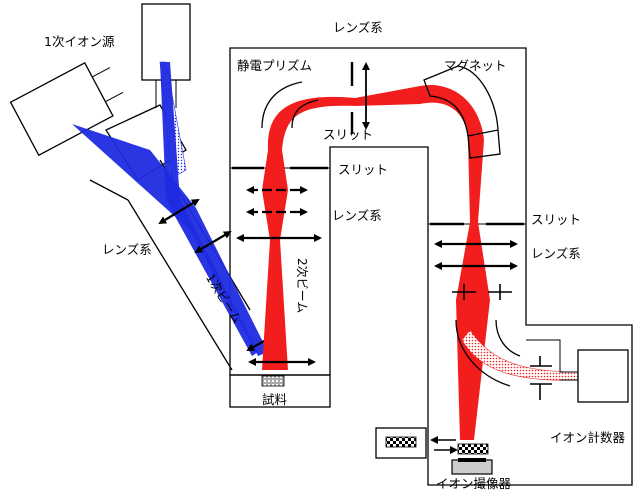 This screenshot has height=494, width=641. I want to click on label-ion-counter: イオン計数器, so click(588, 437).